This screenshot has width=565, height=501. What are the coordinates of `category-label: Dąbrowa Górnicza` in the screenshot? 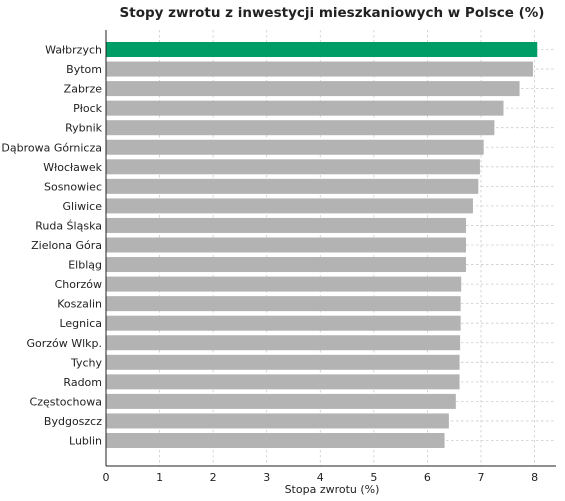 It's located at (51, 147).